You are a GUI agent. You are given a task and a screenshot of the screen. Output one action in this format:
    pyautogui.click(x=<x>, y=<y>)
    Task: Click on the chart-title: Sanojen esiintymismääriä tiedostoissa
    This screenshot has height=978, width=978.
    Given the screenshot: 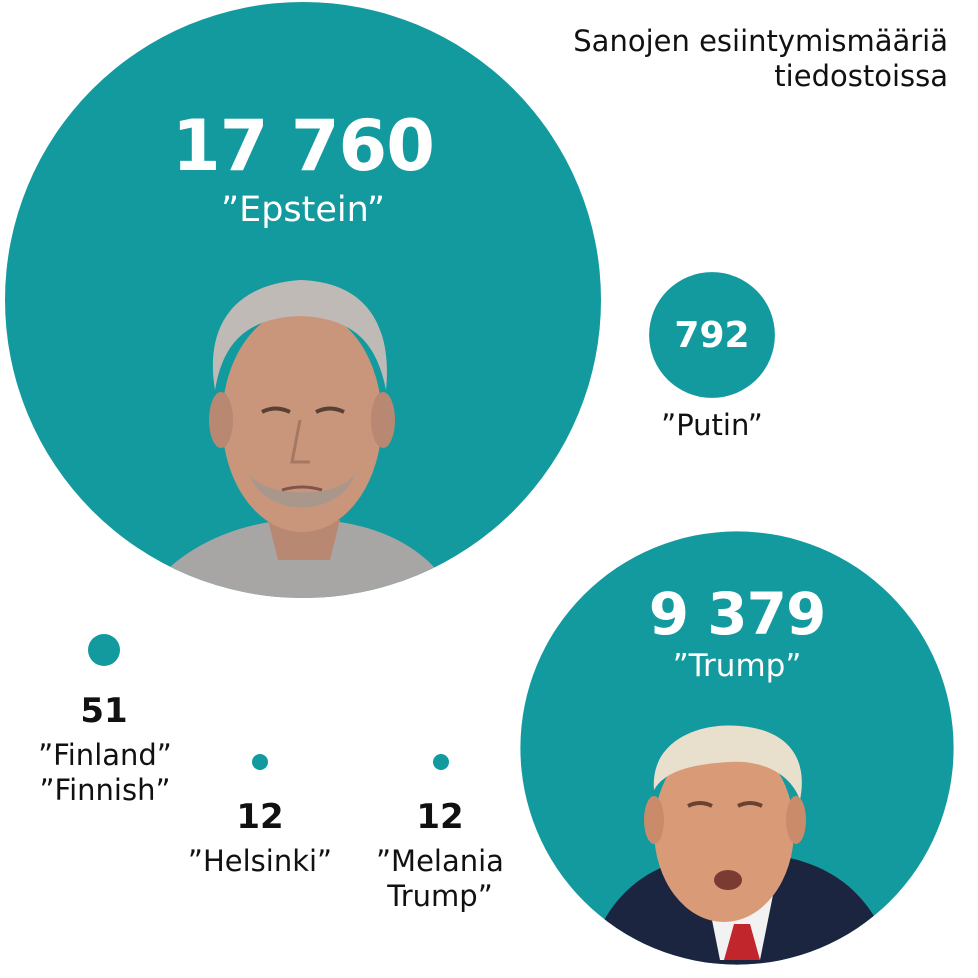 What is the action you would take?
    pyautogui.click(x=718, y=59)
    